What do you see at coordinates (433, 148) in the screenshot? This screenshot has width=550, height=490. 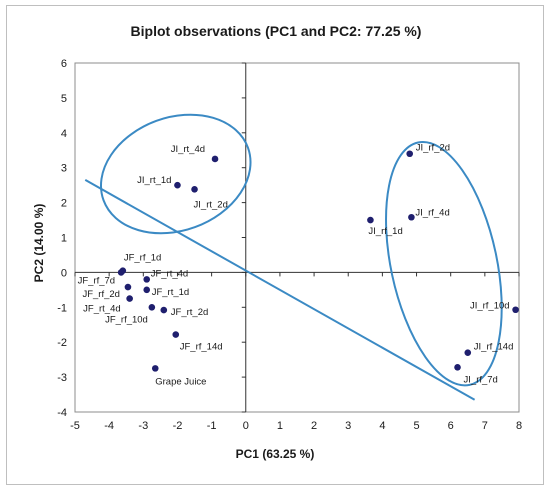 I see `point-label: JI_rf_2d` at bounding box center [433, 148].